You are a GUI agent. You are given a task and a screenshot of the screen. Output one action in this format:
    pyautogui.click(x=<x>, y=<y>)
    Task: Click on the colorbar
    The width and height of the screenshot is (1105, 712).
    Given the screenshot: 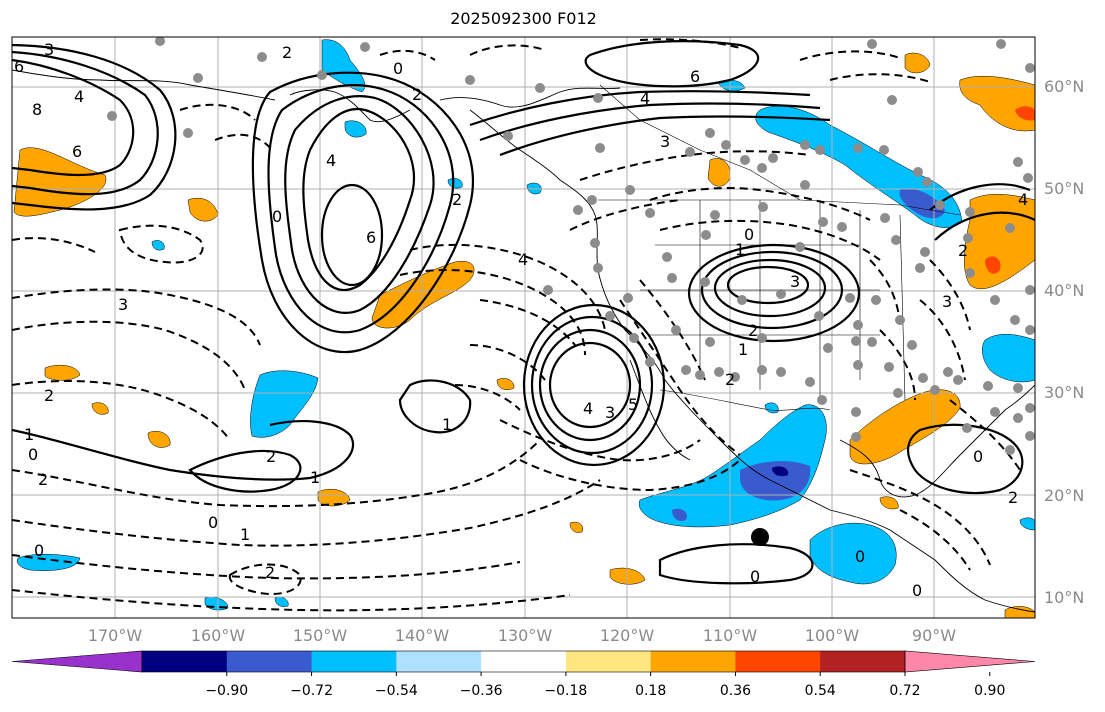 What is the action you would take?
    pyautogui.click(x=523, y=663)
    